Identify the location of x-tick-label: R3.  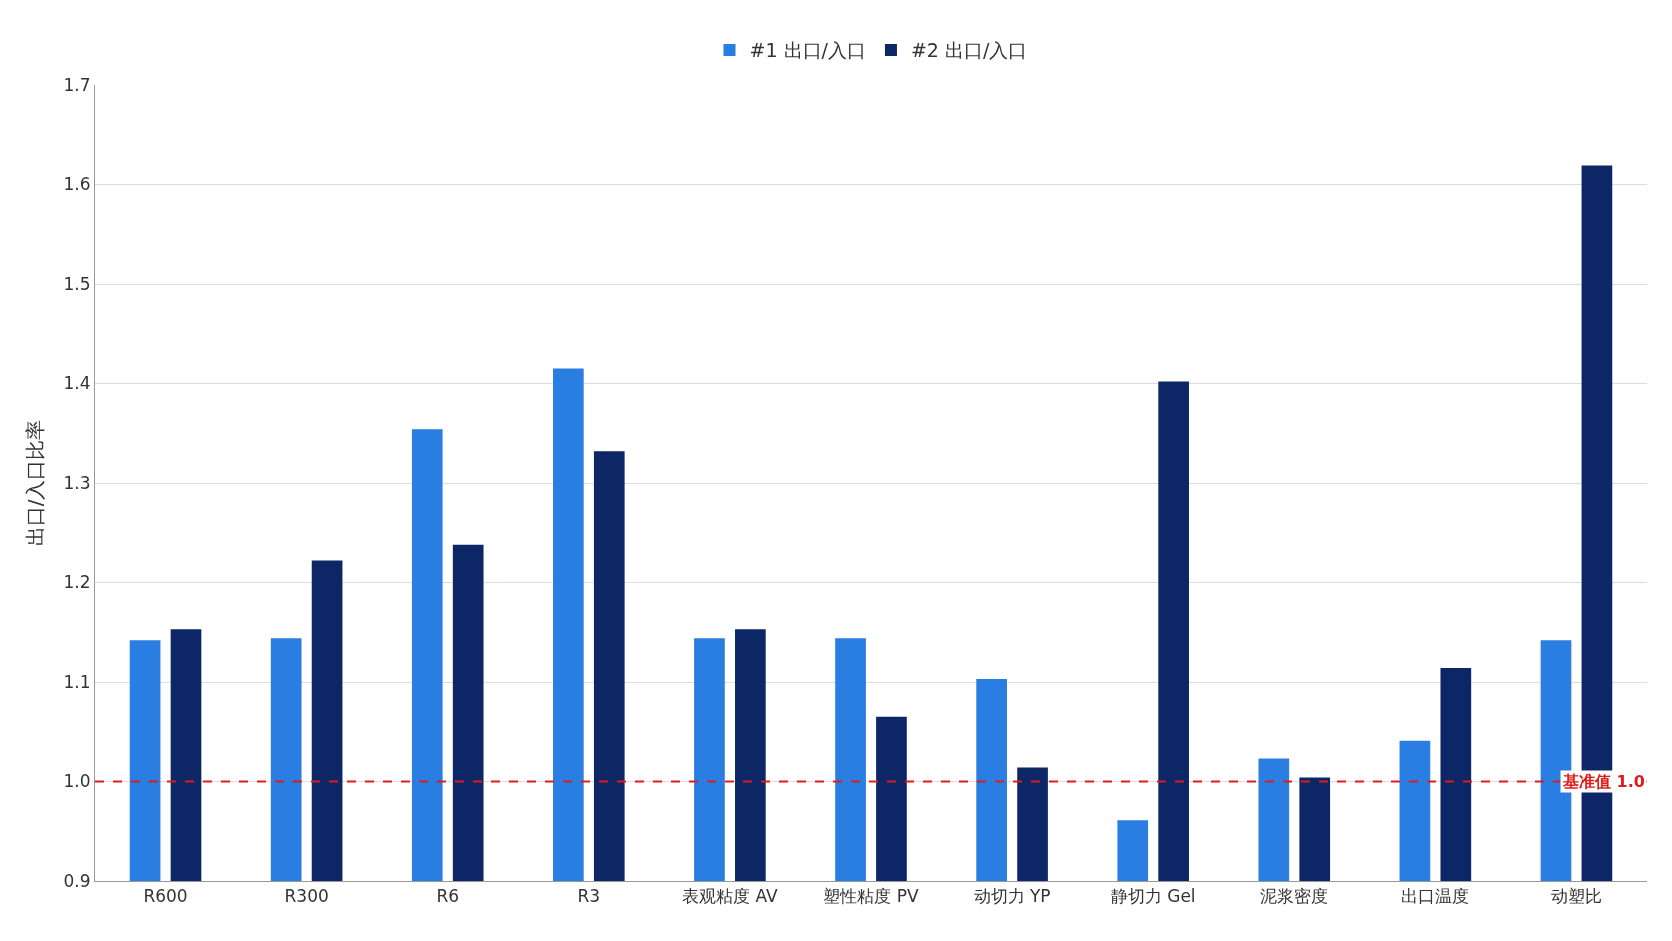
(589, 896).